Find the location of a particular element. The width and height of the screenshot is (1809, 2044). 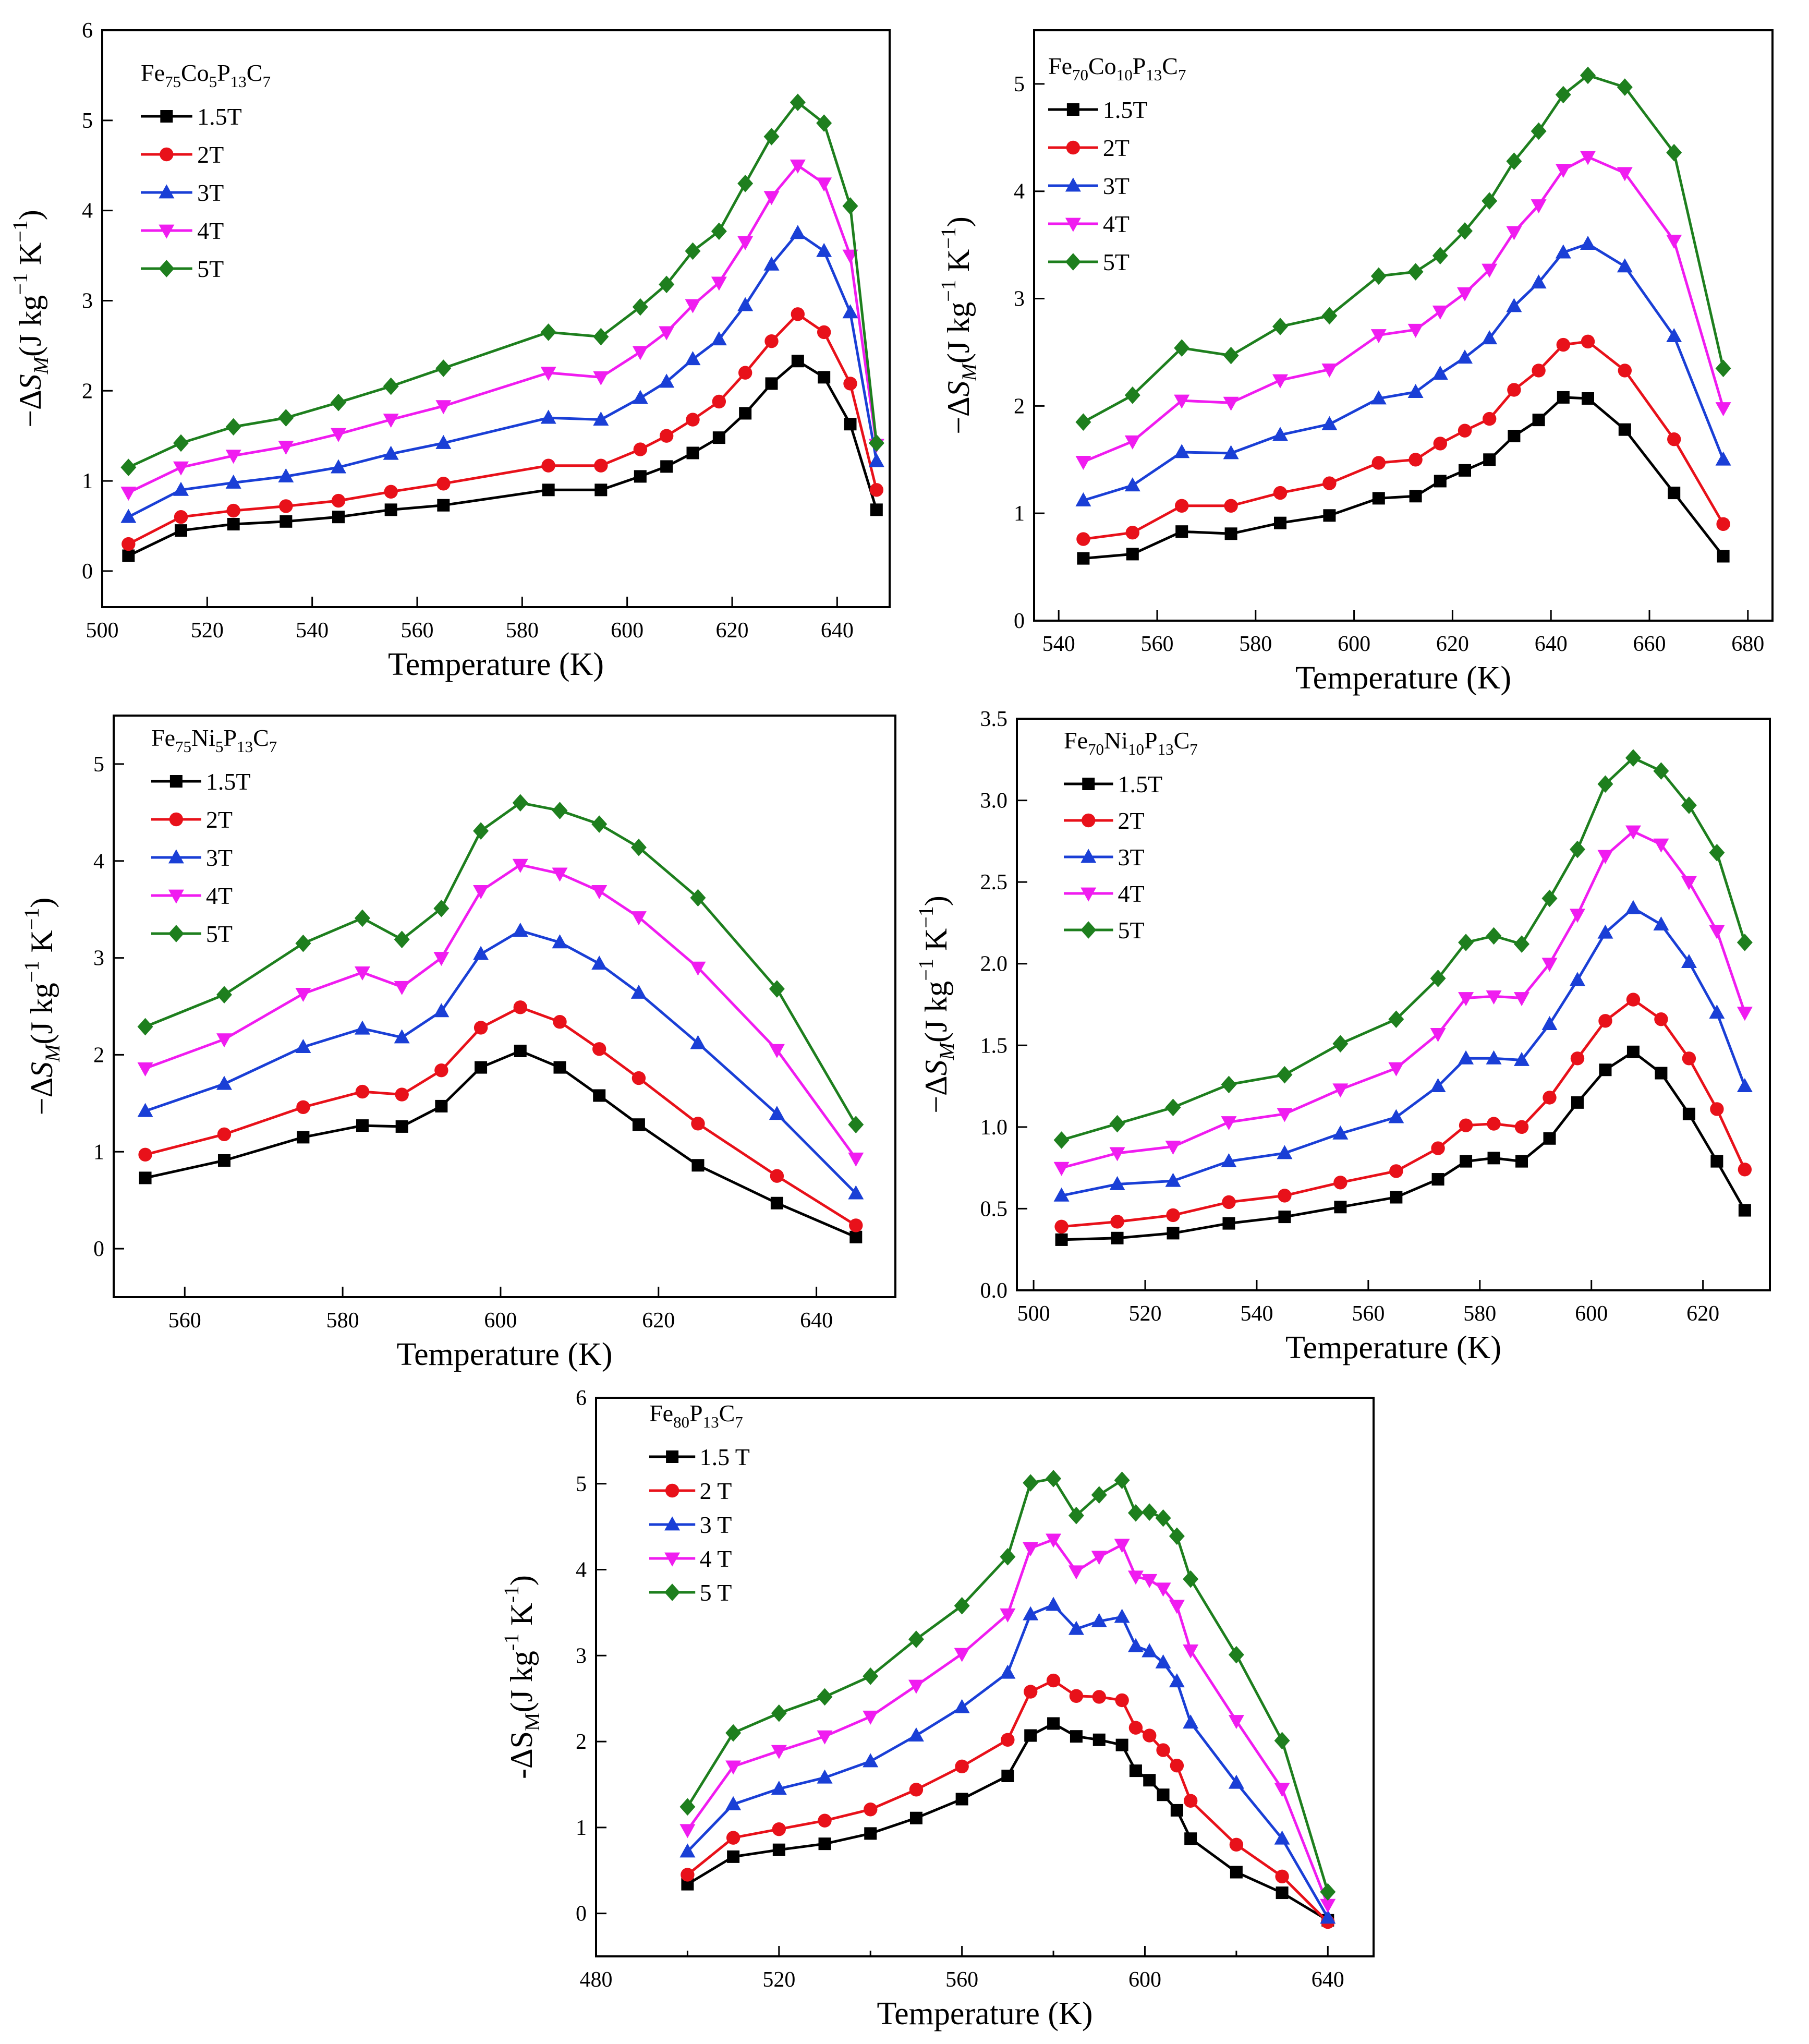

legend-title-part: Fe is located at coordinates (1060, 66).